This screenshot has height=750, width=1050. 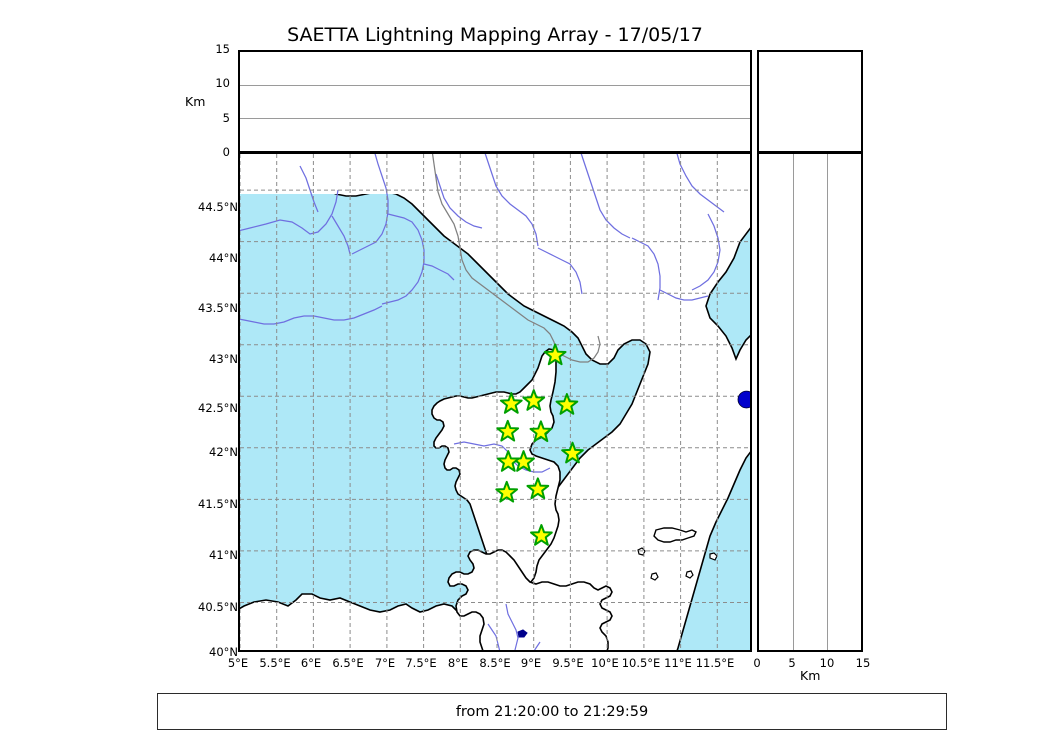 I want to click on map-ytick-44_5N: 44.5°N, so click(x=218, y=207).